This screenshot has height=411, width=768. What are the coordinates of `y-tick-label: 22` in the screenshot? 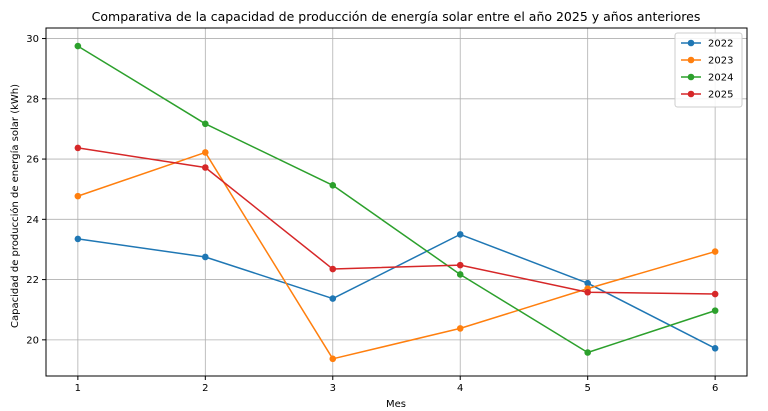 It's located at (32, 280).